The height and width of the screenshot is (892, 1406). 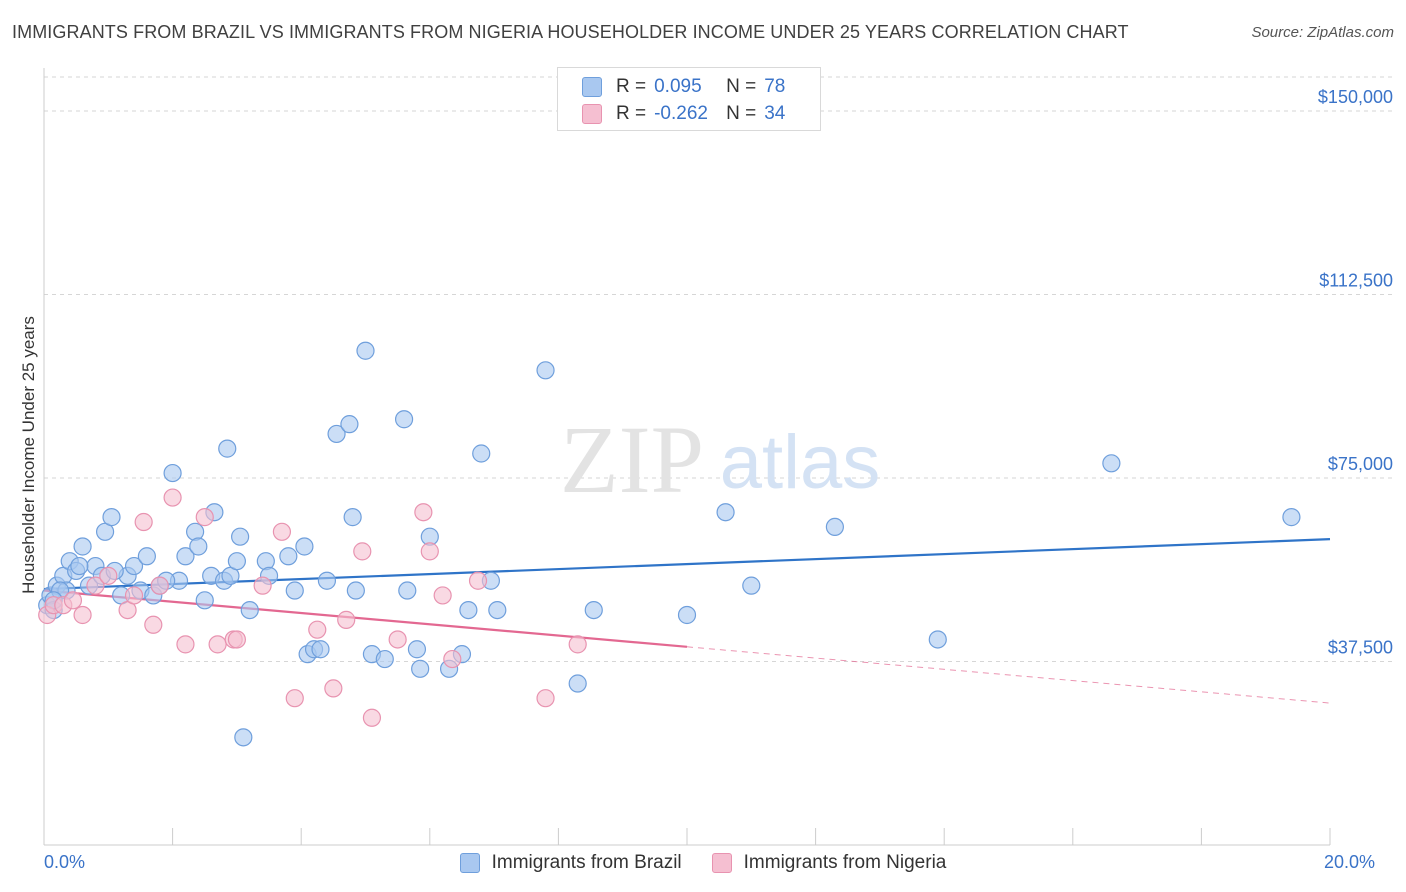 What do you see at coordinates (800, 462) in the screenshot?
I see `watermark-atlas: atlas` at bounding box center [800, 462].